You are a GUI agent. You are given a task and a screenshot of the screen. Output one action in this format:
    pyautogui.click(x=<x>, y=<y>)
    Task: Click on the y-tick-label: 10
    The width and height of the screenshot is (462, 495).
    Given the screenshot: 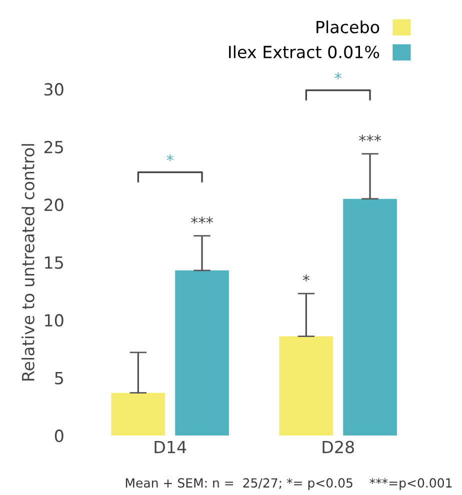 What is the action you would take?
    pyautogui.click(x=54, y=320)
    